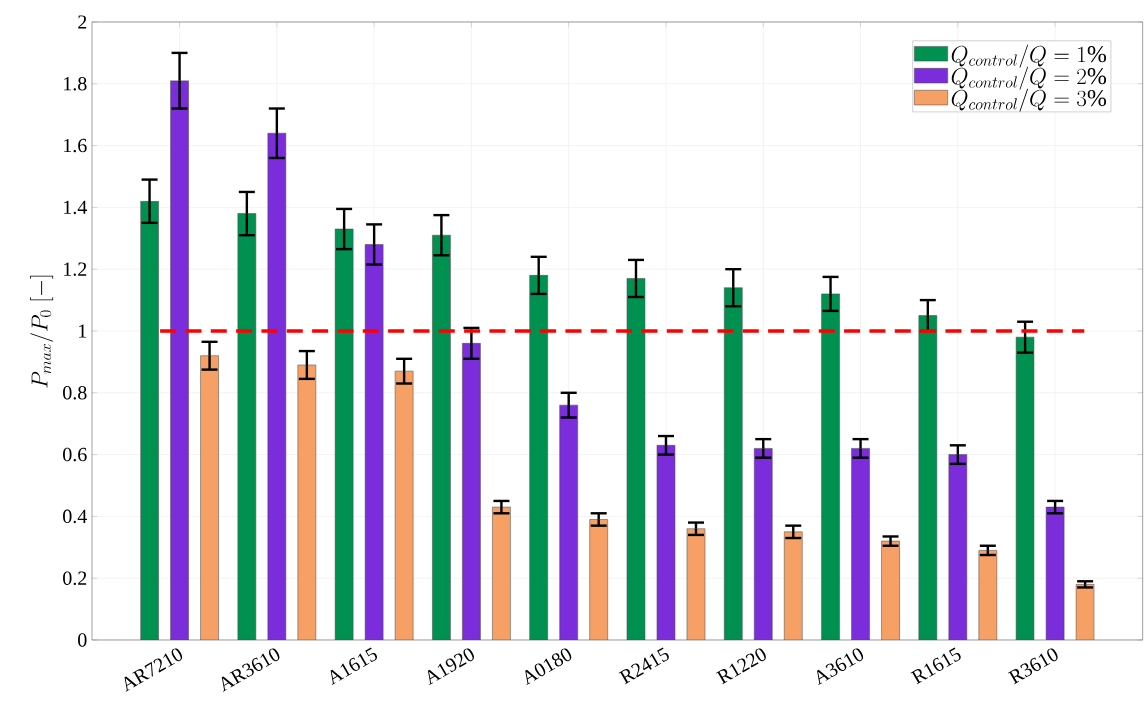 This screenshot has height=717, width=1146. I want to click on legend-label: $Q_{control}/Q = 2\%$, so click(1029, 78).